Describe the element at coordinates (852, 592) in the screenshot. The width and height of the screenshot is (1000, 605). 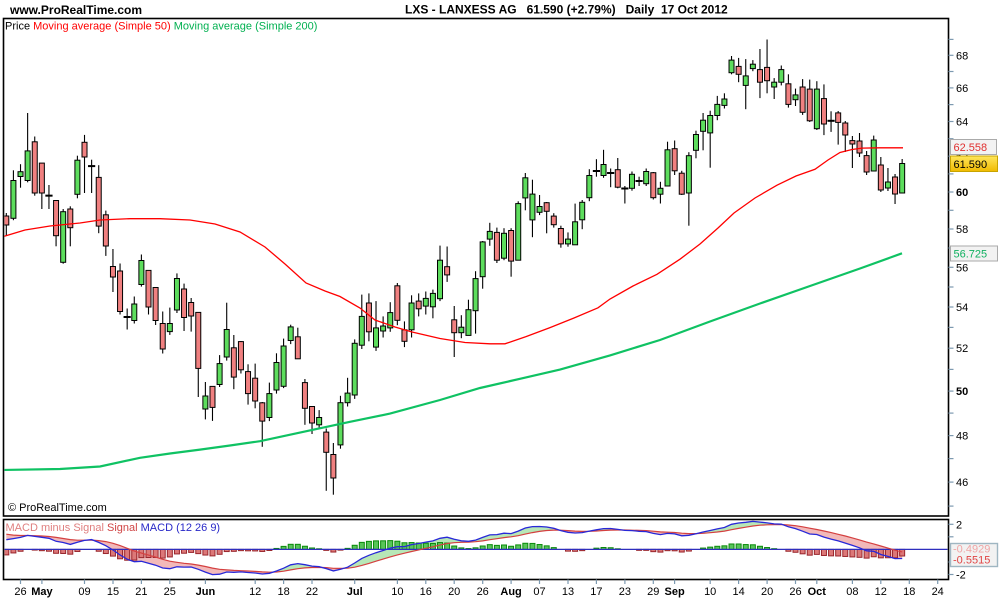
I see `svg-text: 08` at that location.